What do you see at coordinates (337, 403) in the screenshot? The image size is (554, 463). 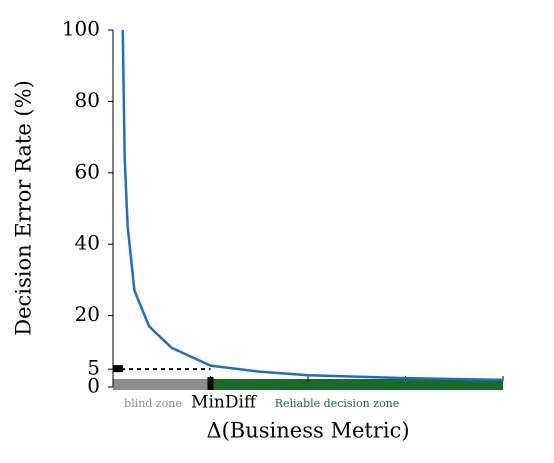 I see `zone-label: Reliable decision zone` at bounding box center [337, 403].